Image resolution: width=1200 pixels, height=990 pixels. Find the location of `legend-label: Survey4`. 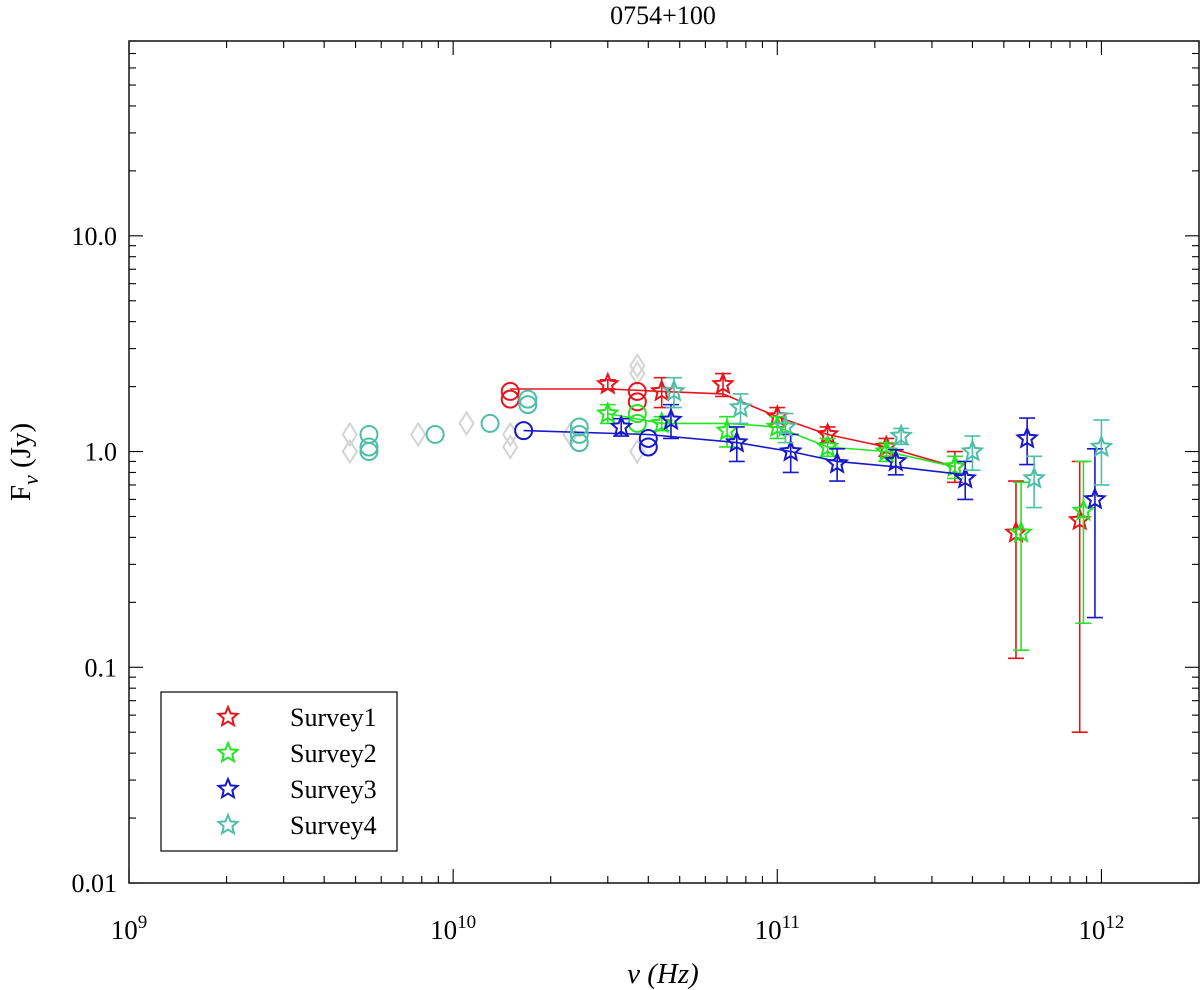

legend-label: Survey4 is located at coordinates (333, 825).